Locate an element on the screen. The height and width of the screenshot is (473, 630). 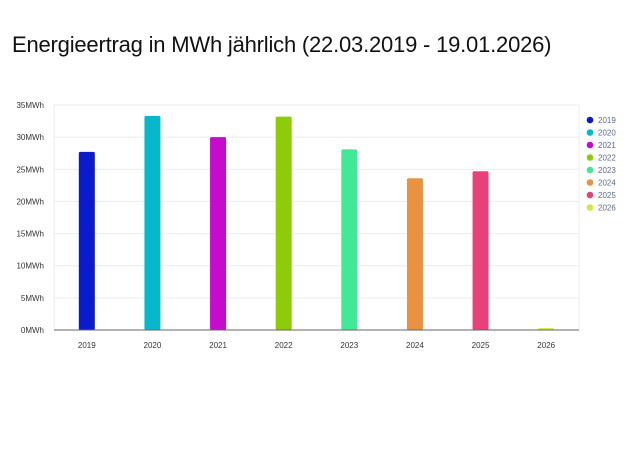
bar-2021 is located at coordinates (218, 233).